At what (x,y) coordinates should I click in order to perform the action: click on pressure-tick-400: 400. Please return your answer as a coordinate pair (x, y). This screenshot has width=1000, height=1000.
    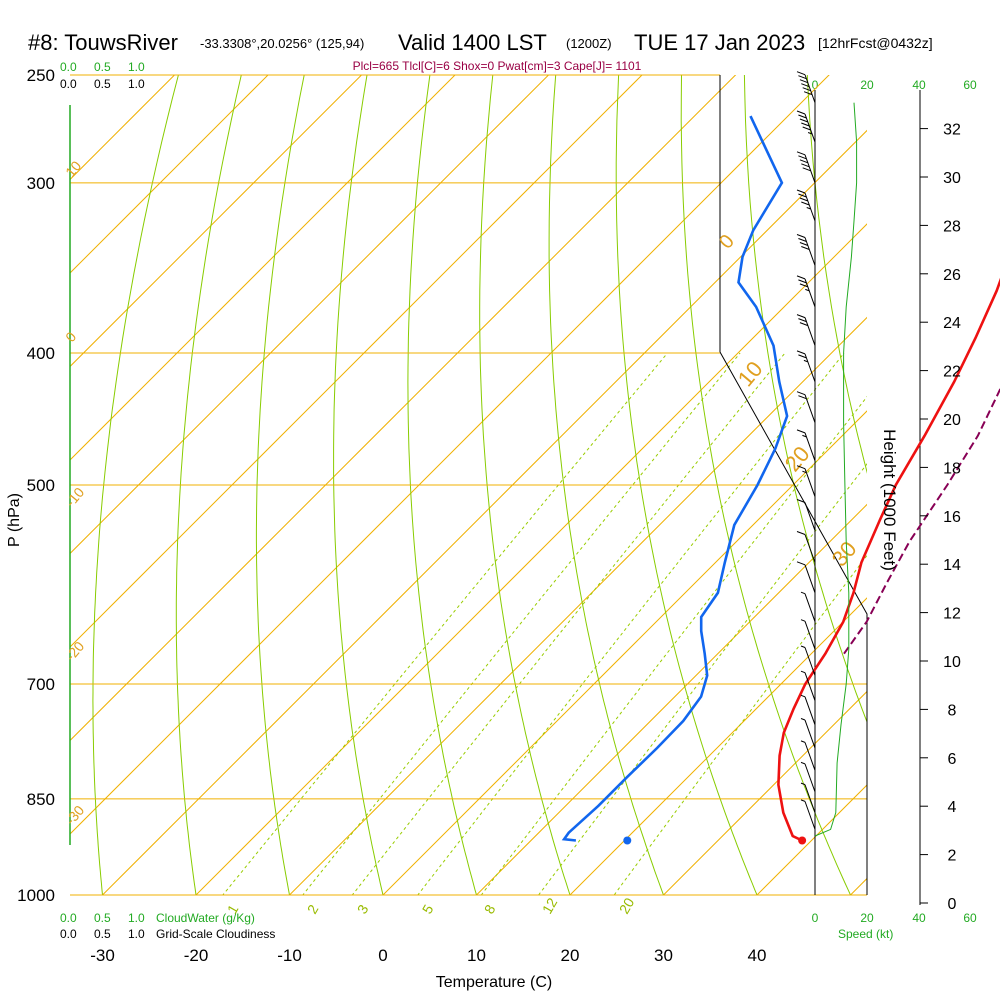
    Looking at the image, I should click on (41, 353).